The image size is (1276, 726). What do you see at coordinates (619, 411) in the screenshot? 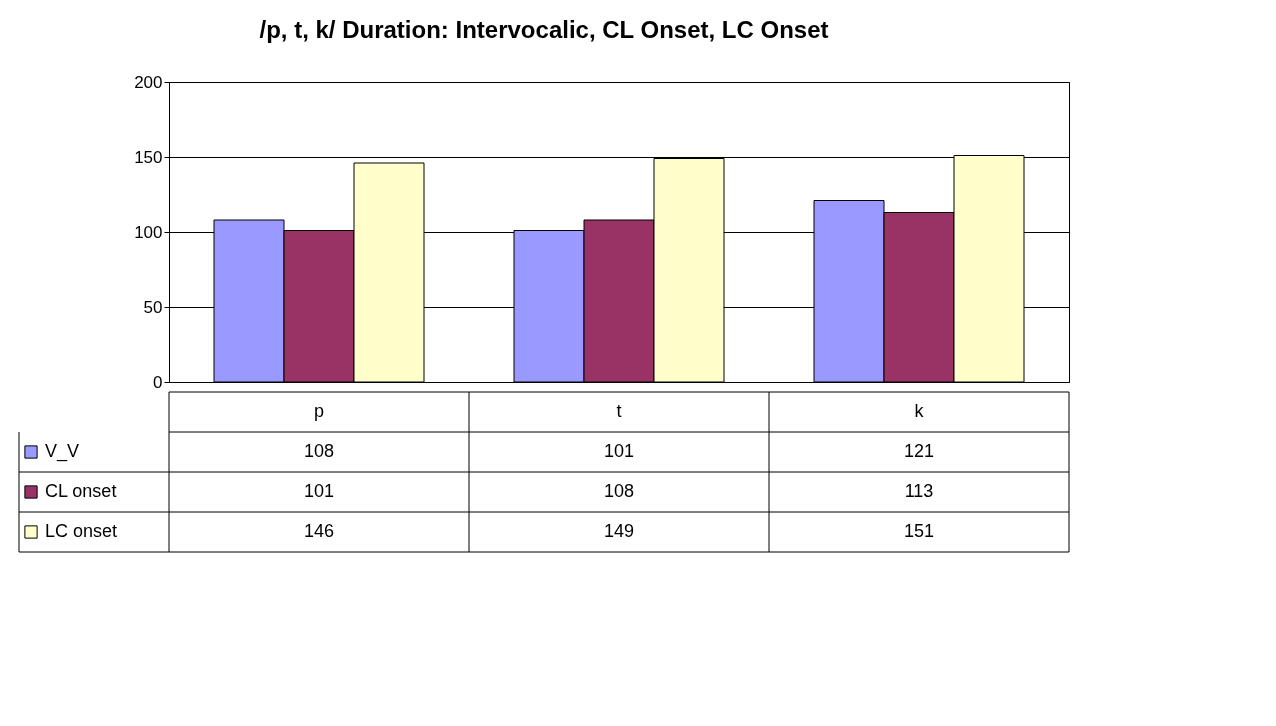
I see `x-tick-label: t` at bounding box center [619, 411].